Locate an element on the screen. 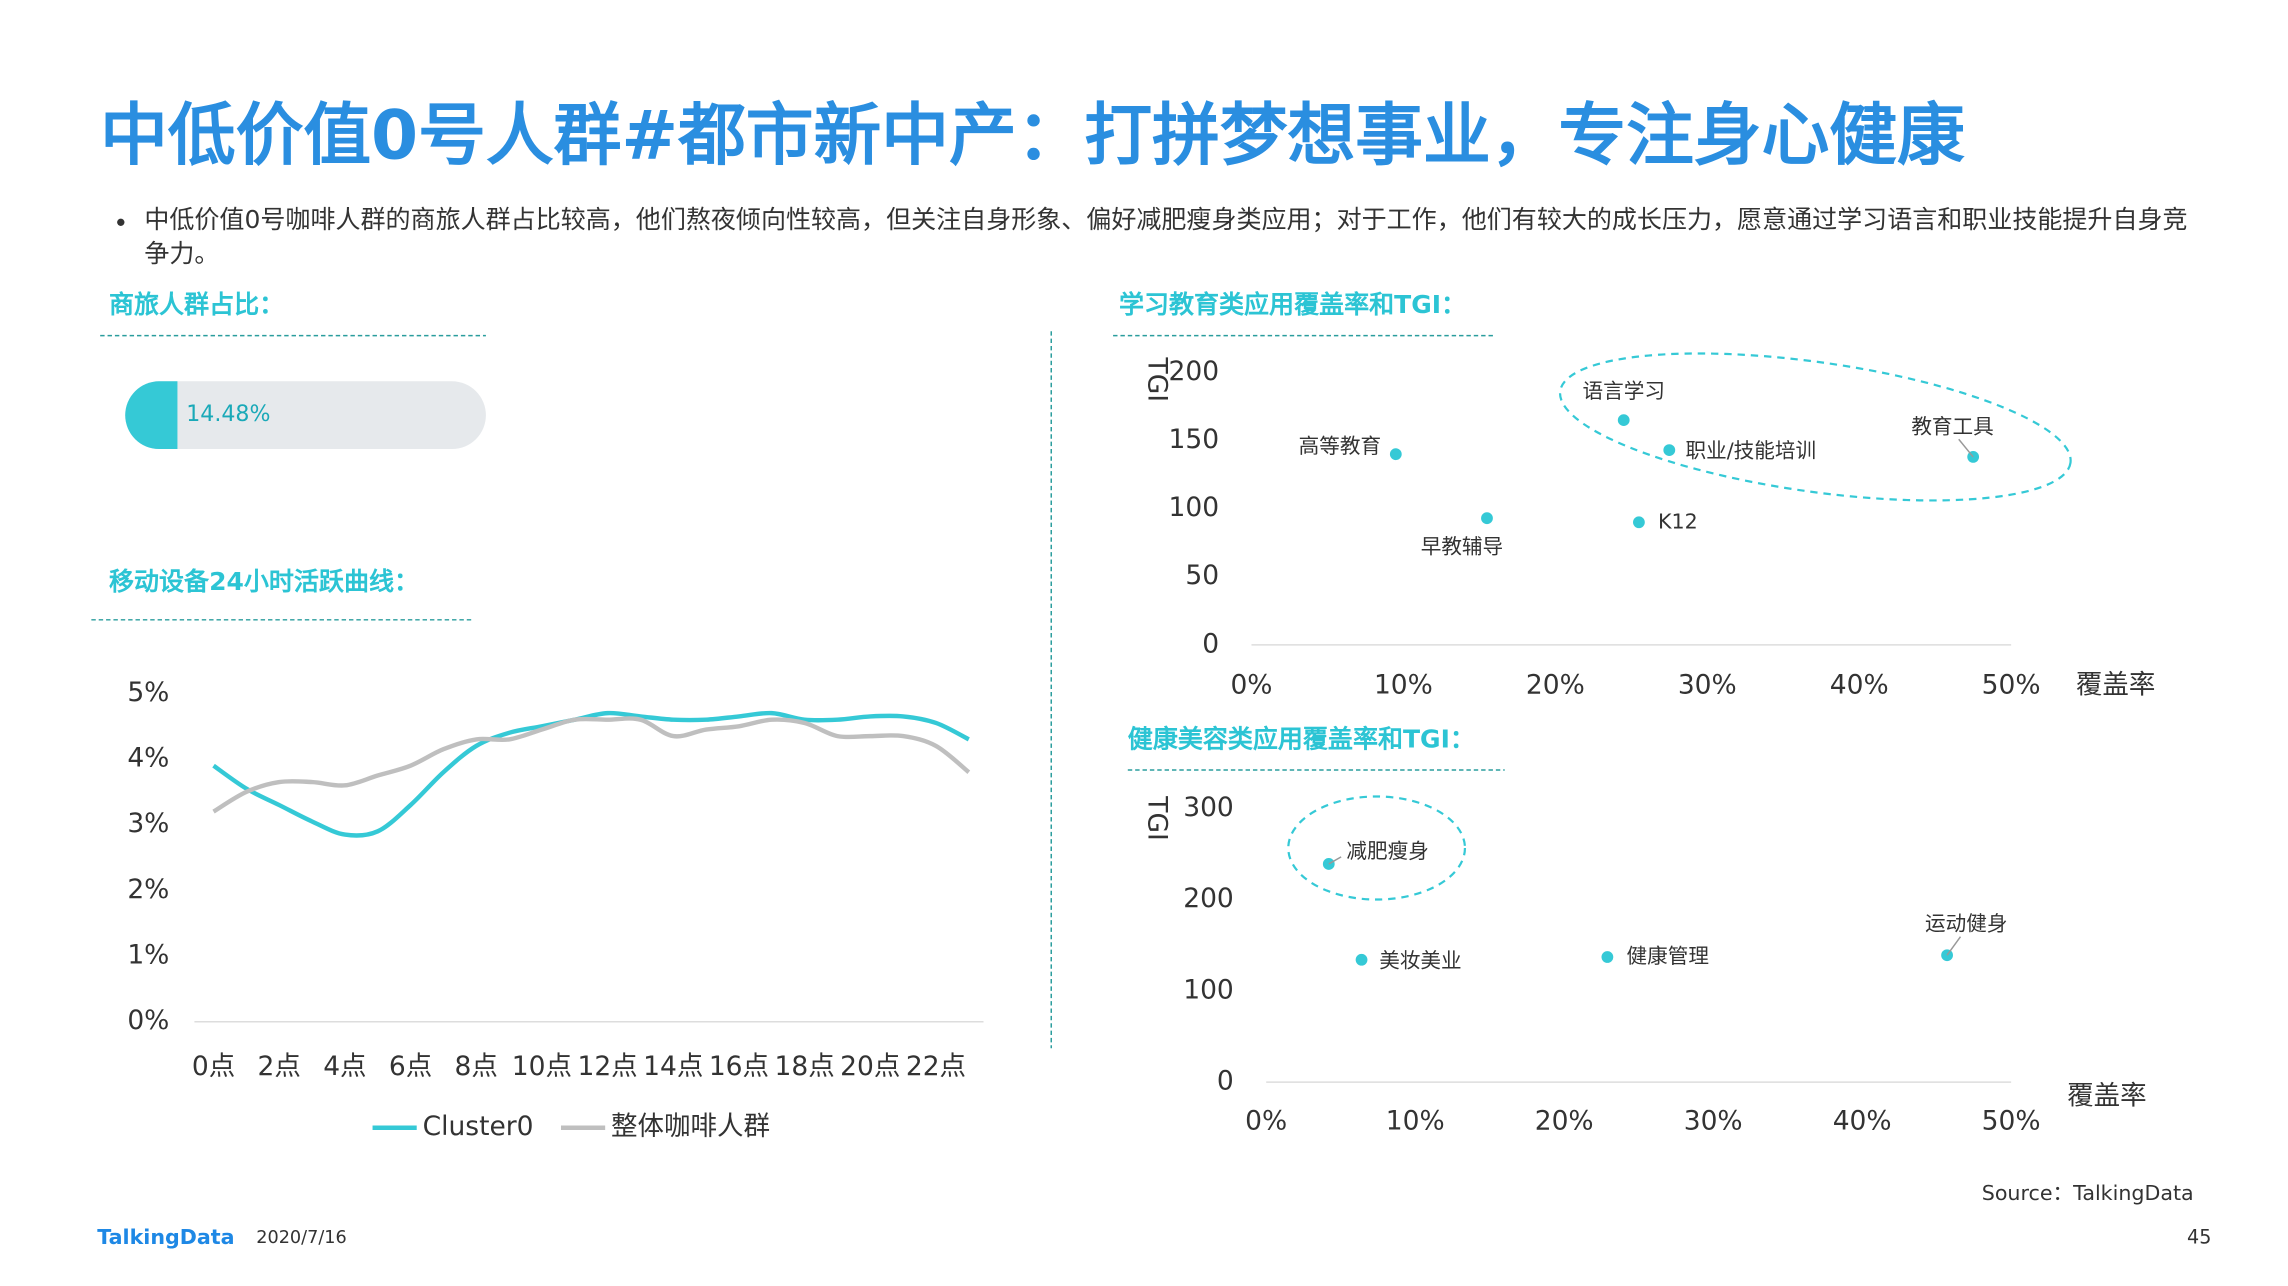  y-tick-label: 2% is located at coordinates (148, 889).